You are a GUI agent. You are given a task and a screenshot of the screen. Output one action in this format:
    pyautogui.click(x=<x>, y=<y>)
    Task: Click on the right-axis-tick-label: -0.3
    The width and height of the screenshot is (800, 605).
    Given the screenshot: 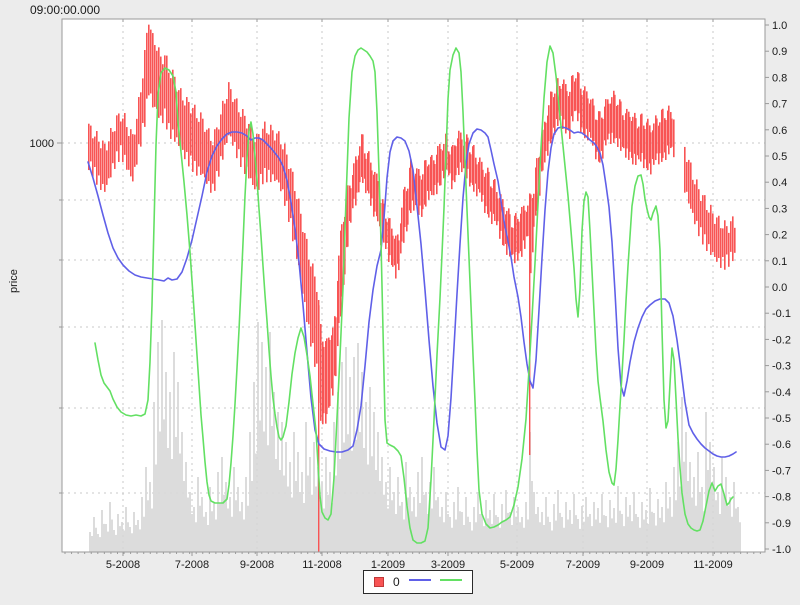 What is the action you would take?
    pyautogui.click(x=781, y=367)
    